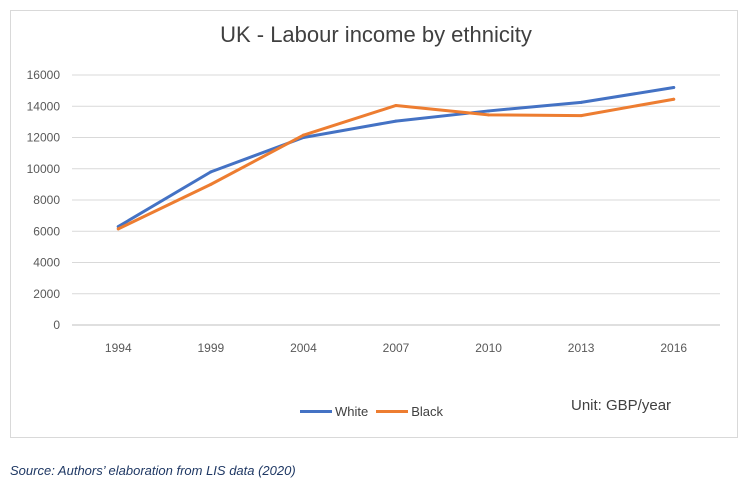 The height and width of the screenshot is (489, 752). What do you see at coordinates (488, 348) in the screenshot?
I see `x-tick-label: 2010` at bounding box center [488, 348].